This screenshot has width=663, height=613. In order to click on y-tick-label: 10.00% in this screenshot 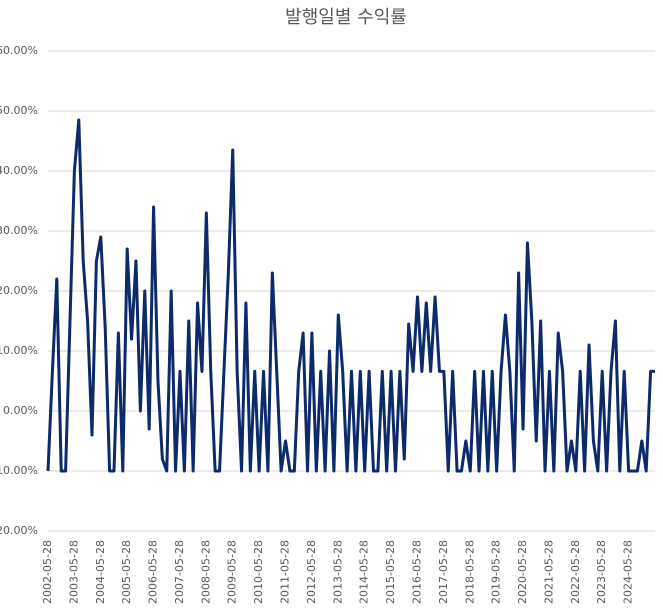, I will do `click(19, 350)`.